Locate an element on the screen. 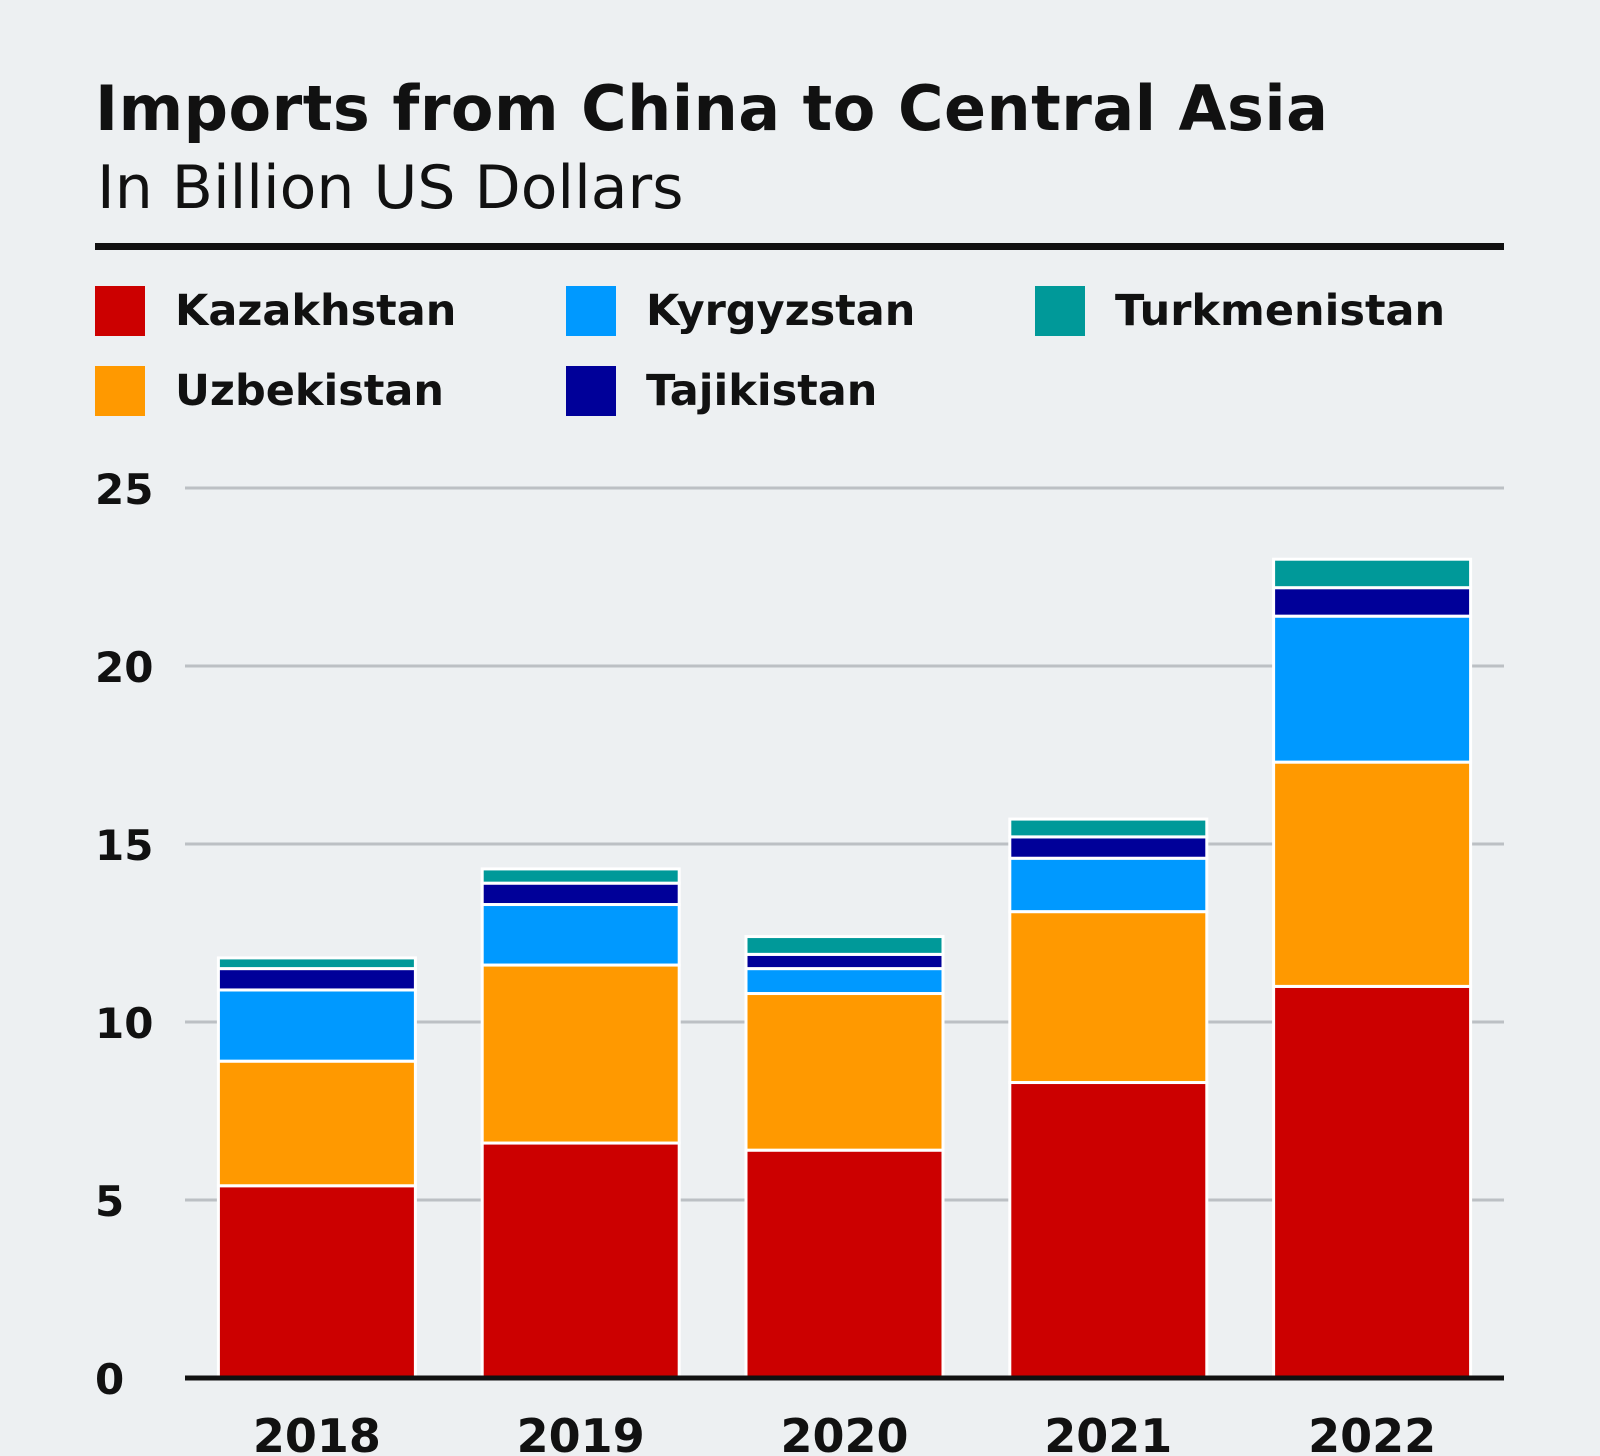 Image resolution: width=1600 pixels, height=1456 pixels. legend-label-kyrgyzstan: Kyrgyzstan is located at coordinates (781, 311).